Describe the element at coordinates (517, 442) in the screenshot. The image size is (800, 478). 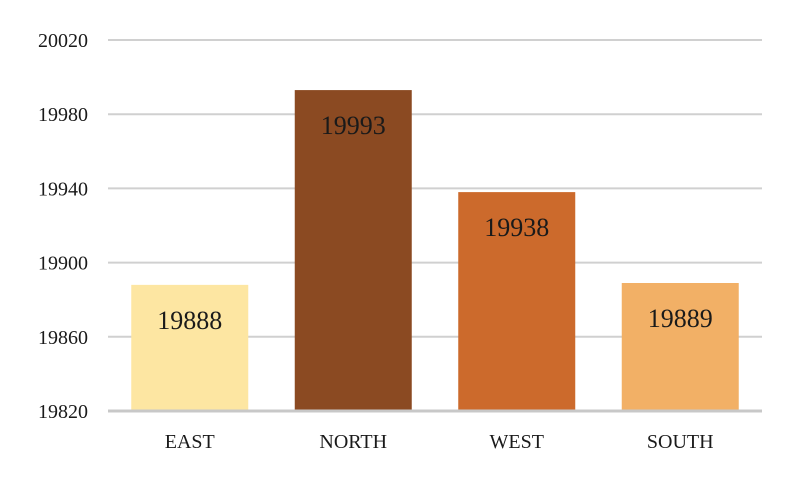
I see `category-label-west: WEST` at that location.